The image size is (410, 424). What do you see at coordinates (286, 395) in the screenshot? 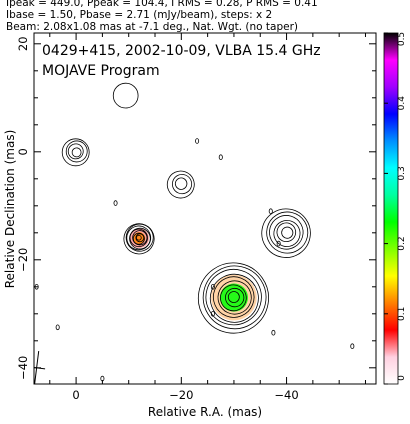
I see `x-tick-label: −40` at bounding box center [286, 395].